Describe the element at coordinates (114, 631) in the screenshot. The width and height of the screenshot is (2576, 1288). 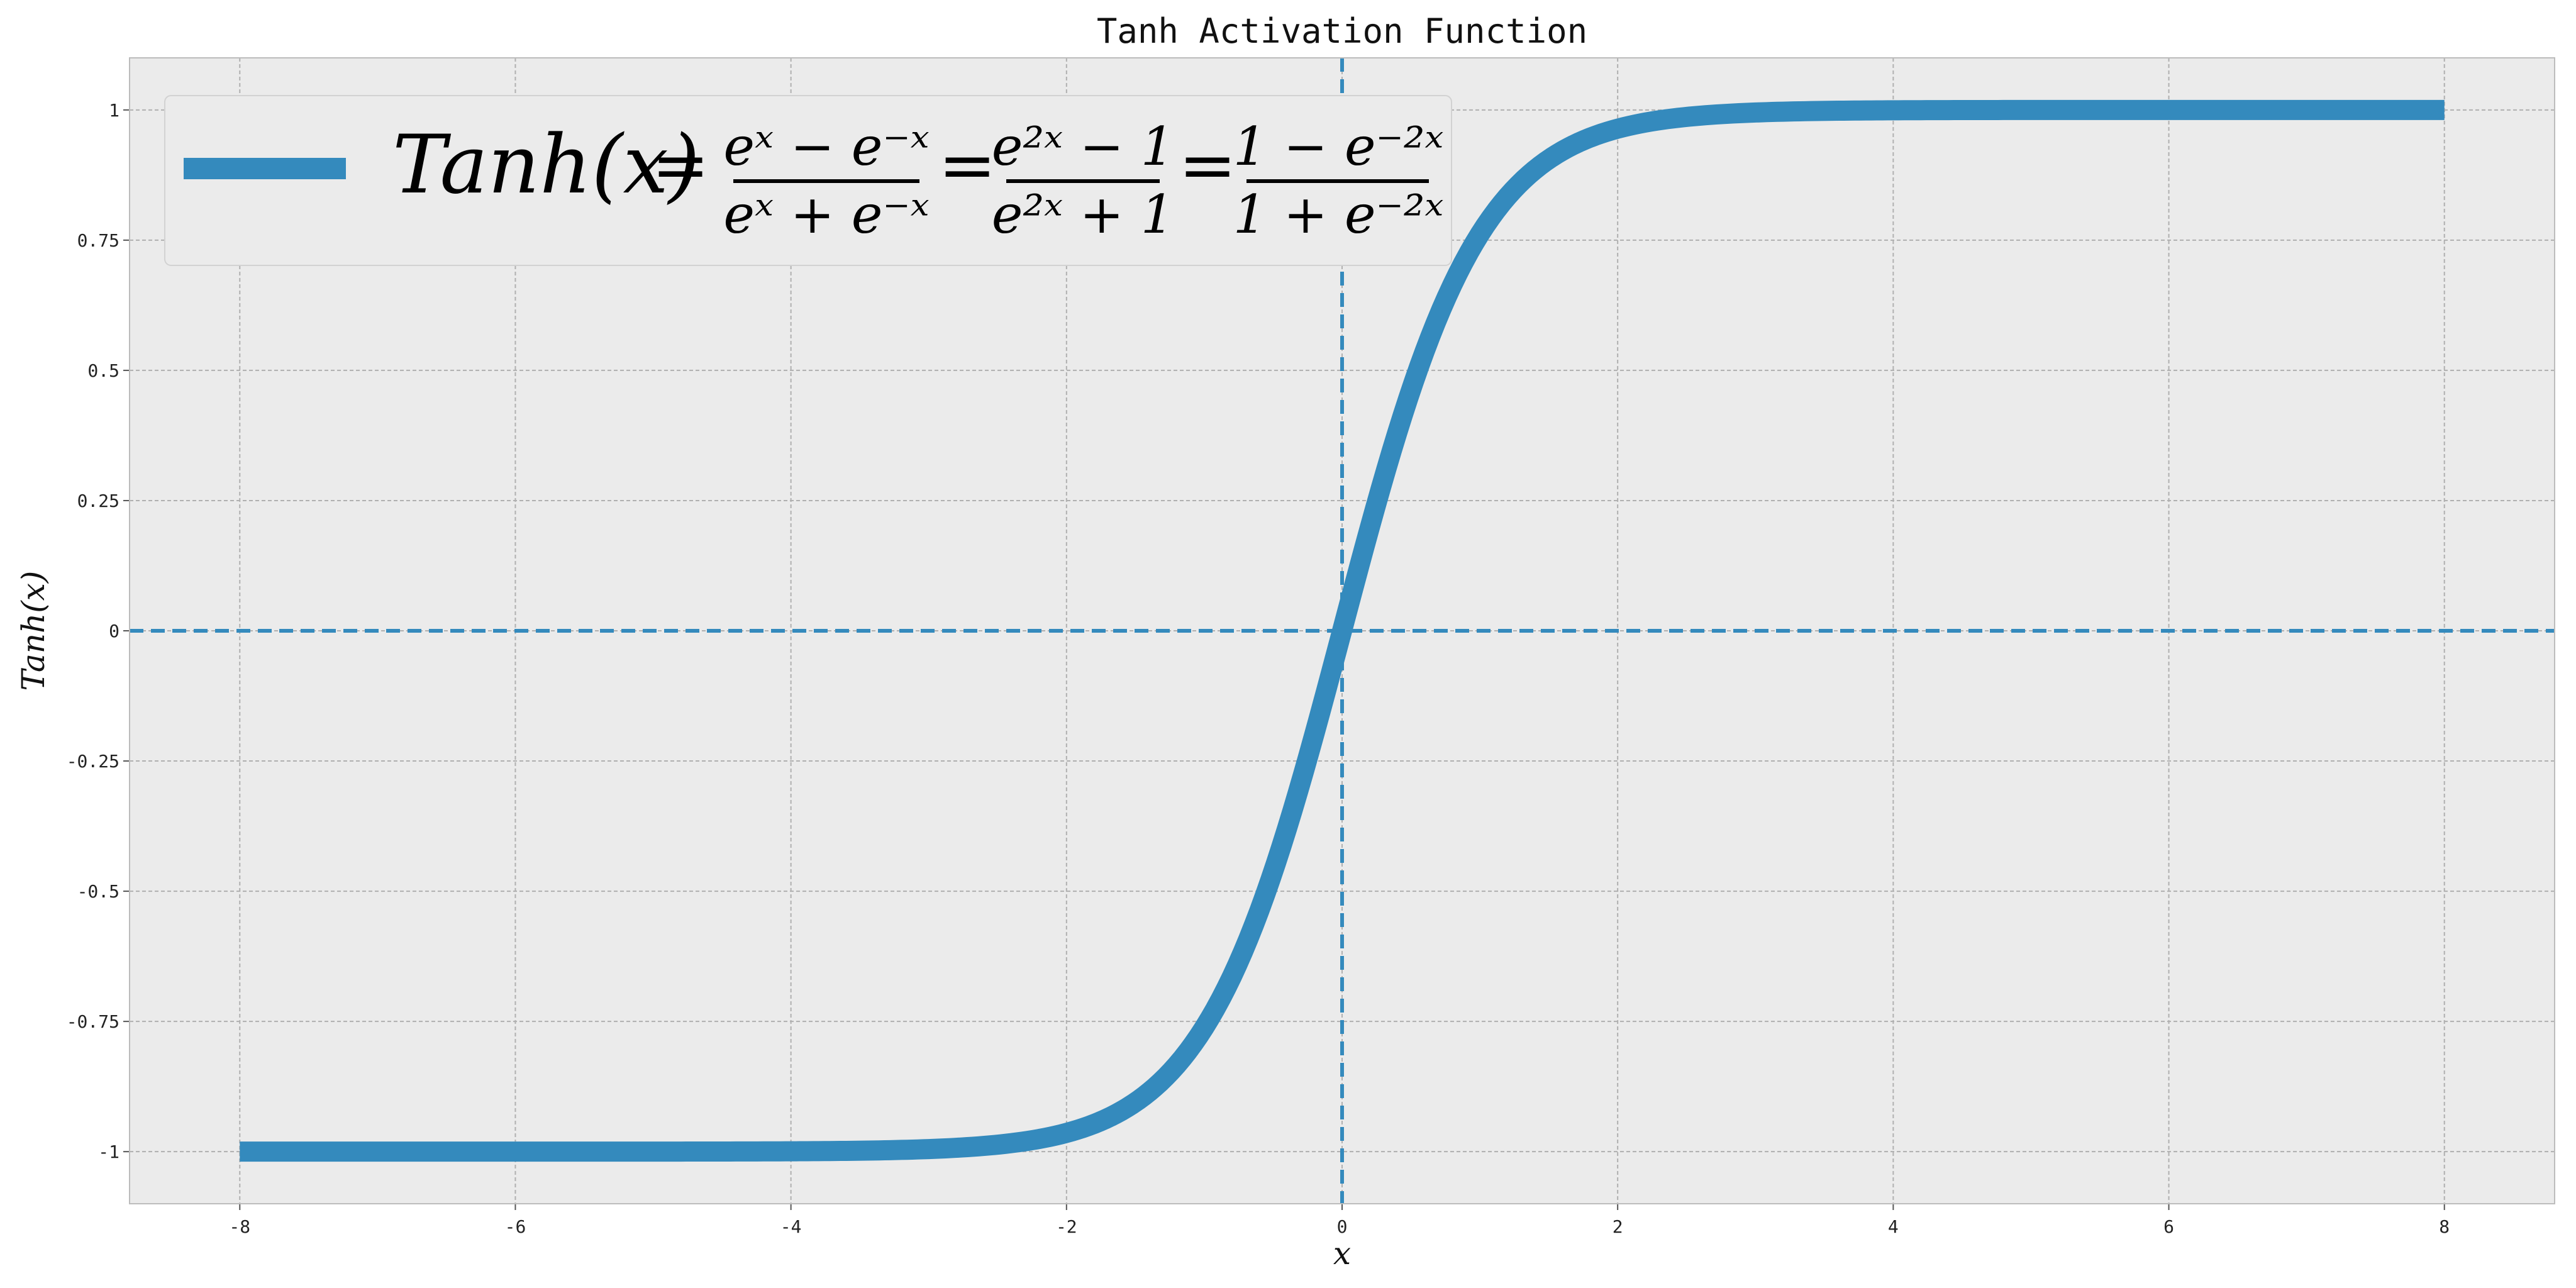
I see `y-tick-label: 0` at that location.